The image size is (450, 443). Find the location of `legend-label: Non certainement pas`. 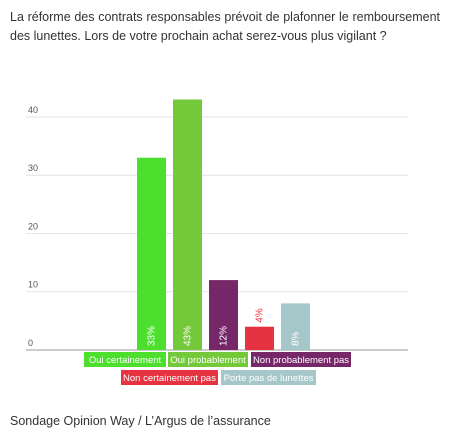

legend-label: Non certainement pas is located at coordinates (169, 378).